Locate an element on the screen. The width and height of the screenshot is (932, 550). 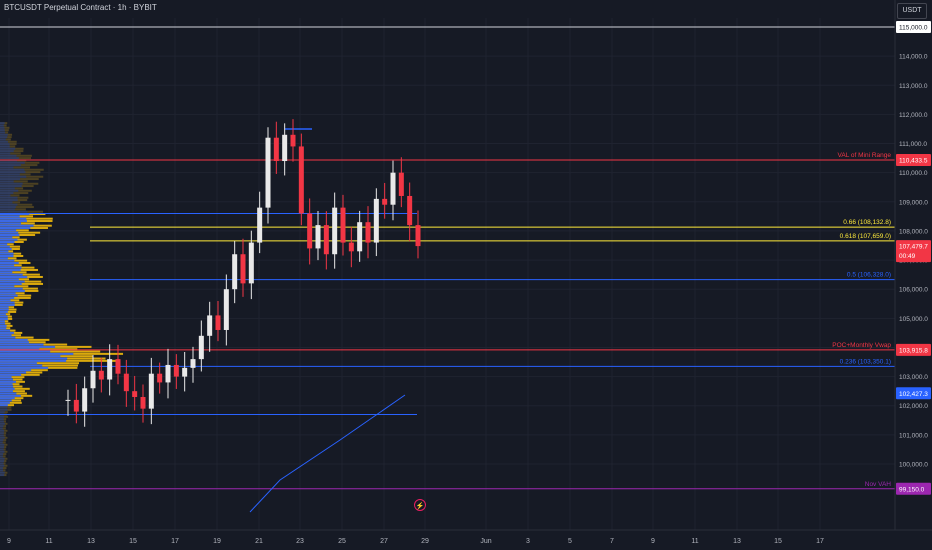
currency-selector: USDT is located at coordinates (912, 11).